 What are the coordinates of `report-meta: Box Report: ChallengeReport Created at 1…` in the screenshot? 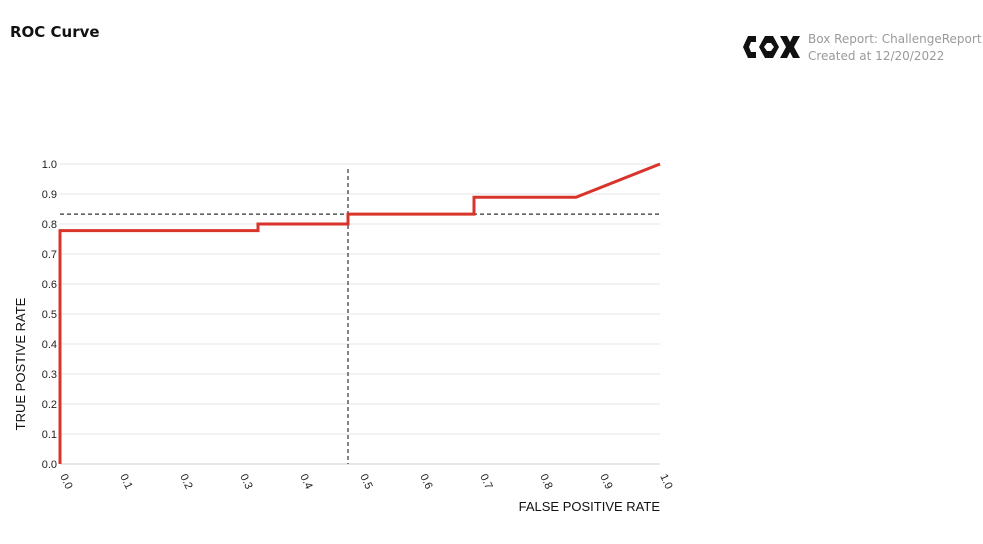 It's located at (895, 48).